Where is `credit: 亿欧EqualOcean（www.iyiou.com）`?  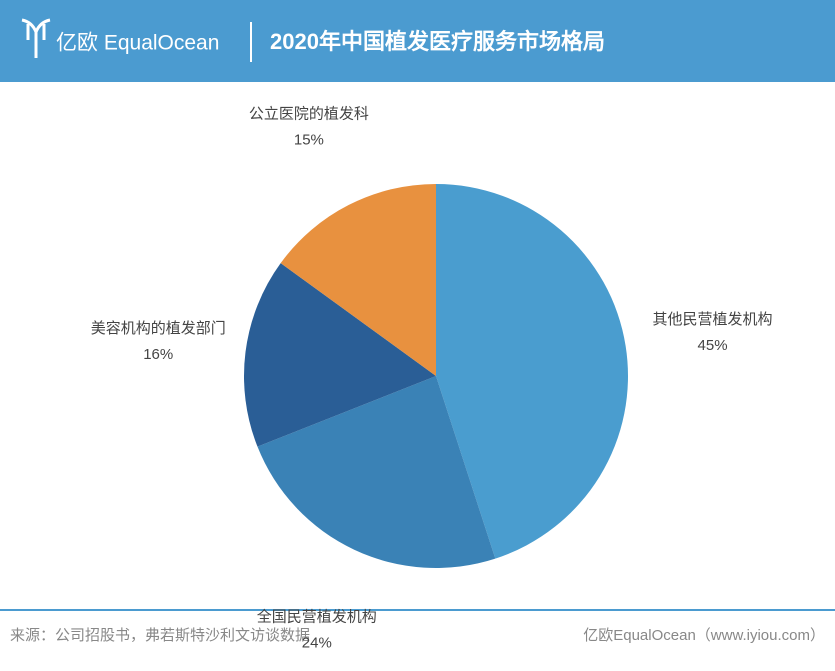 credit: 亿欧EqualOcean（www.iyiou.com） is located at coordinates (704, 635).